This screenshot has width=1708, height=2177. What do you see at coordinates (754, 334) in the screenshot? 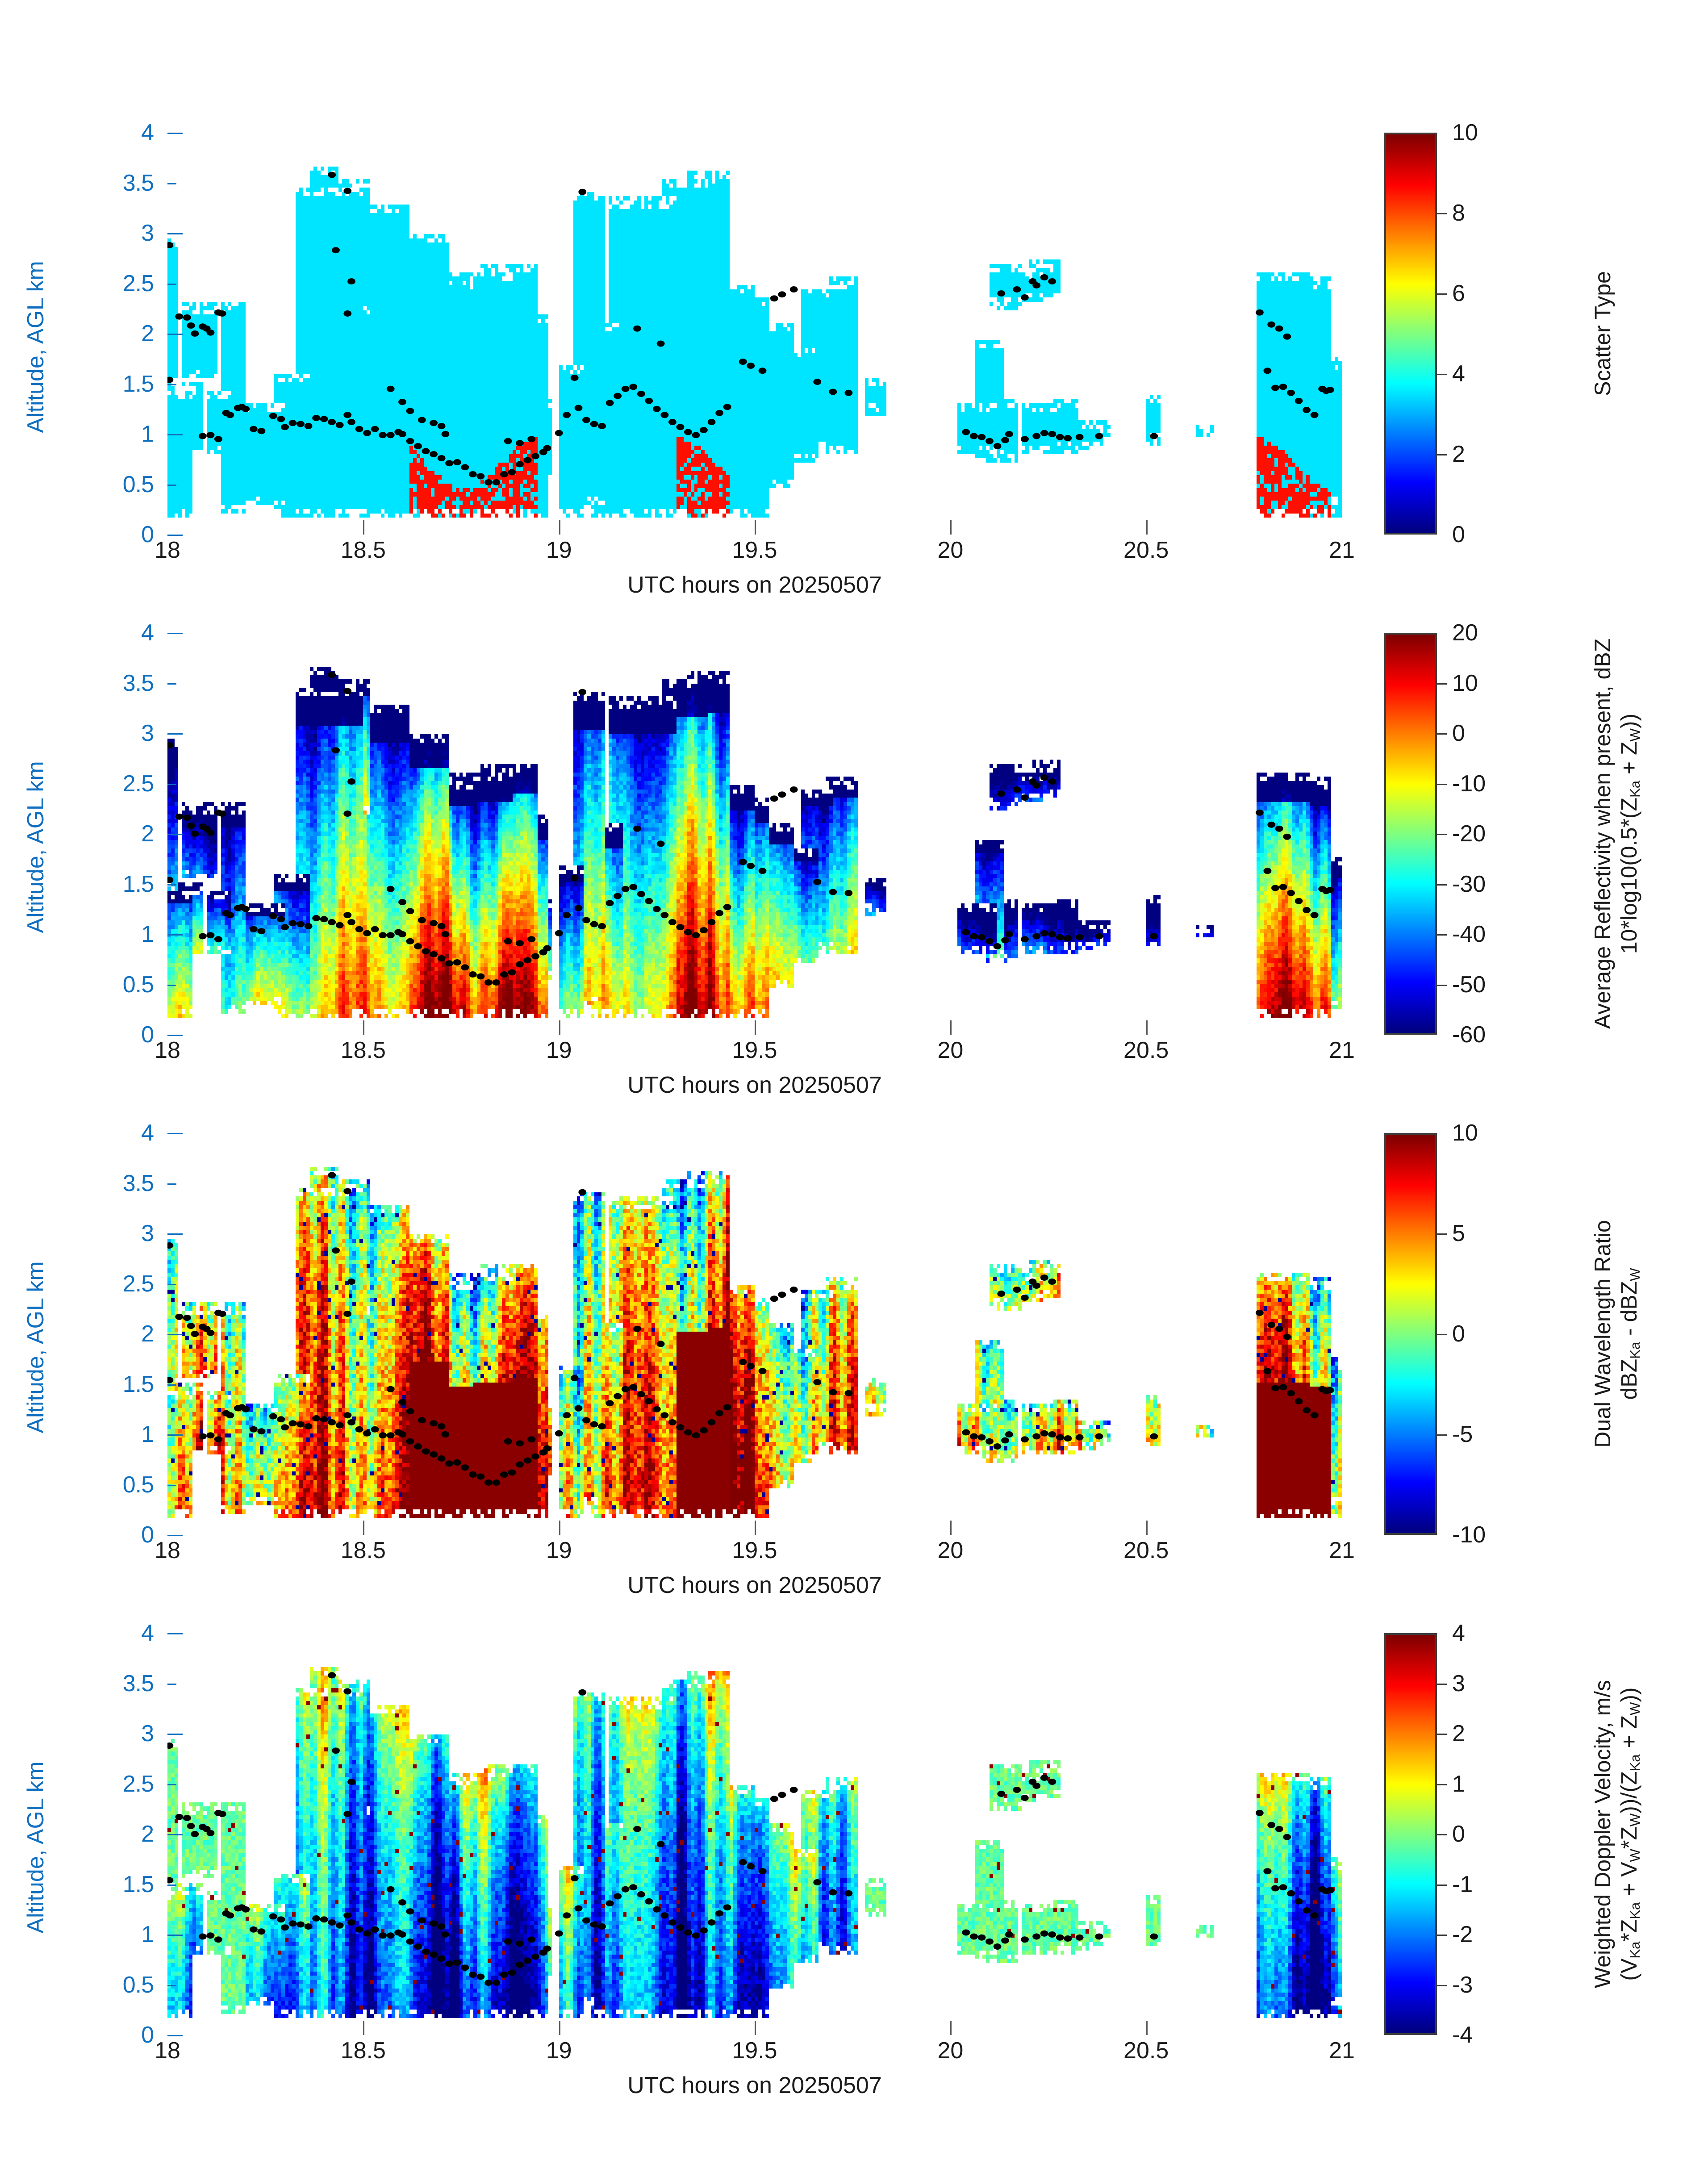
I see `heatmap-canvas-scatter-type` at bounding box center [754, 334].